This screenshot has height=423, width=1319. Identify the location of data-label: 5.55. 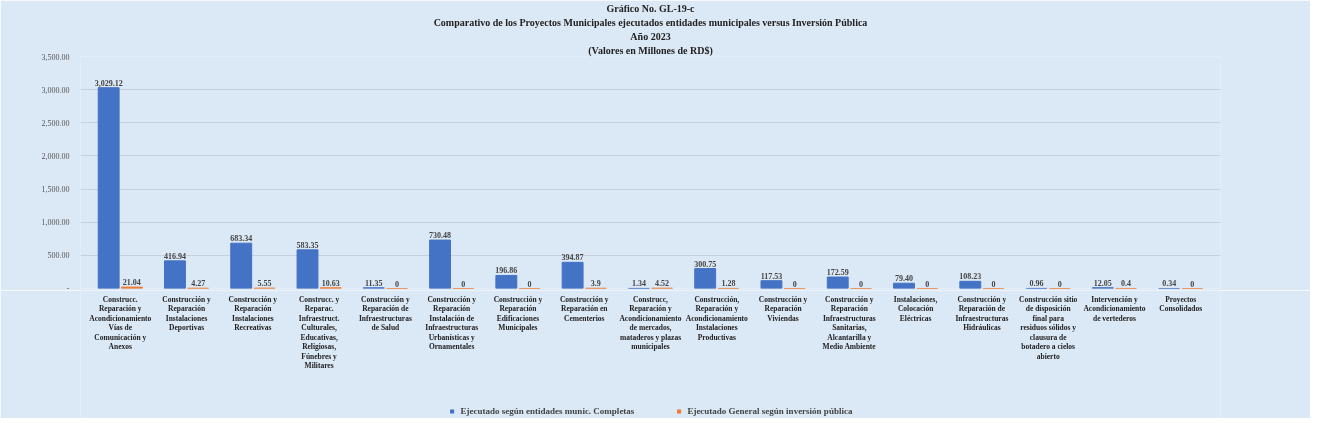
(264, 284).